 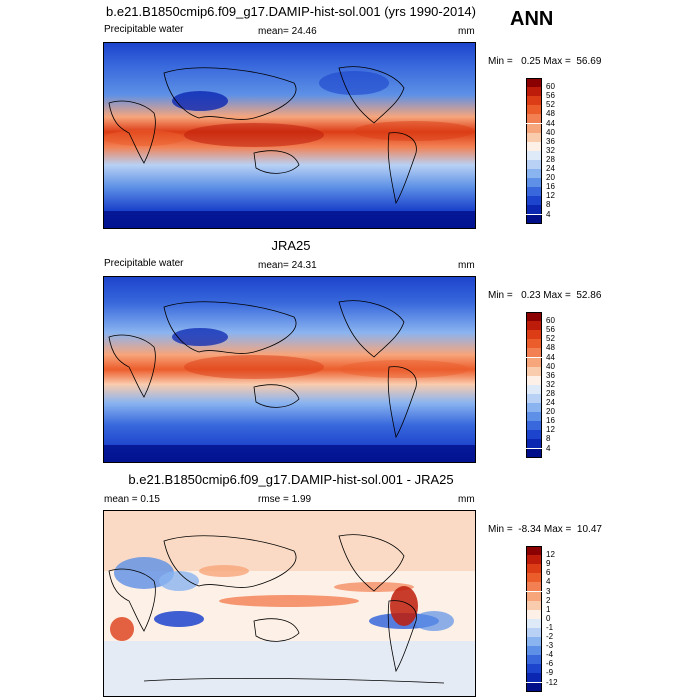 I want to click on panel2-colorbar-swatches: 60 56 52 48 44 40 36 32 28 24 20 16 12 8 4, so click(x=556, y=385).